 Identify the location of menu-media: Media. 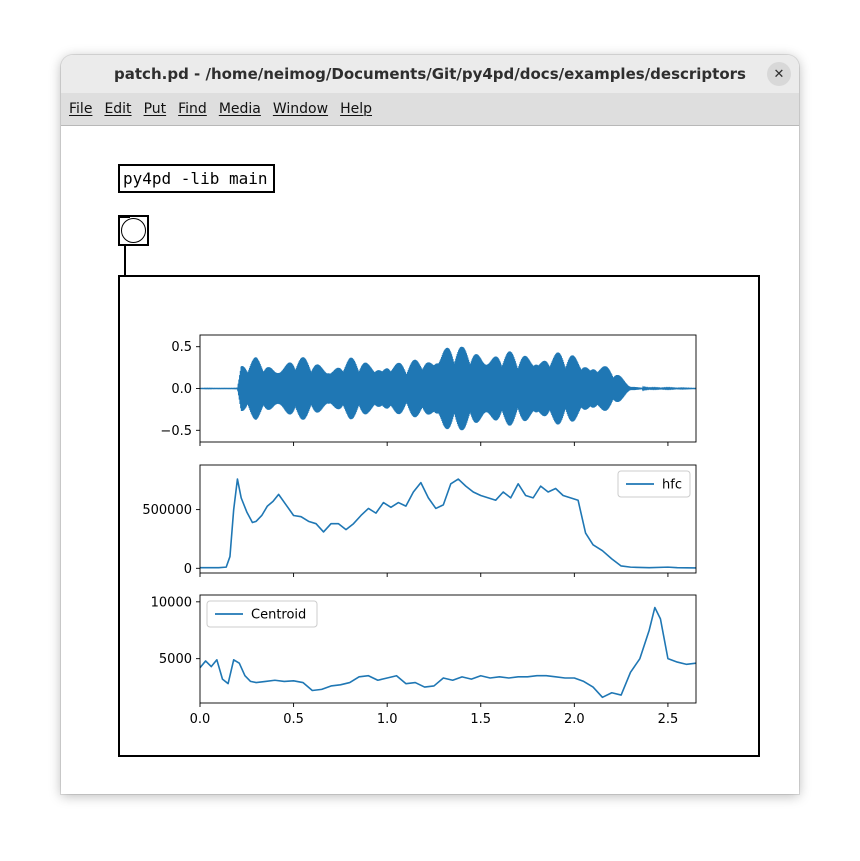
(239, 109).